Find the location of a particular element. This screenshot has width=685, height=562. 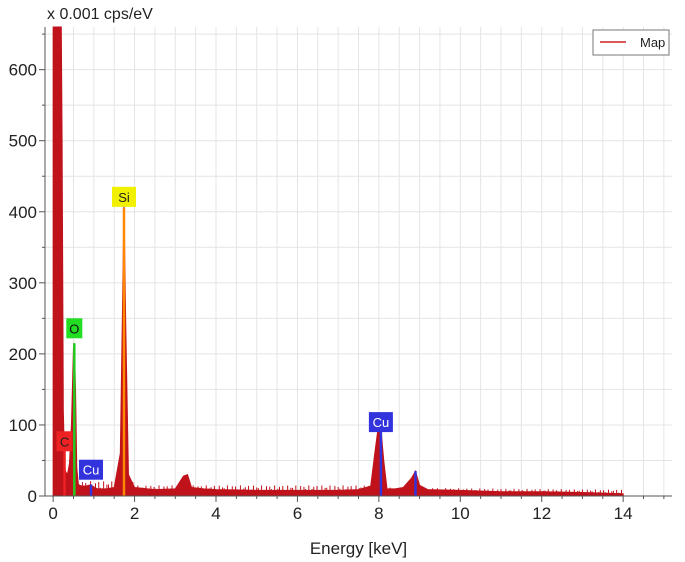

element-label: C is located at coordinates (64, 441).